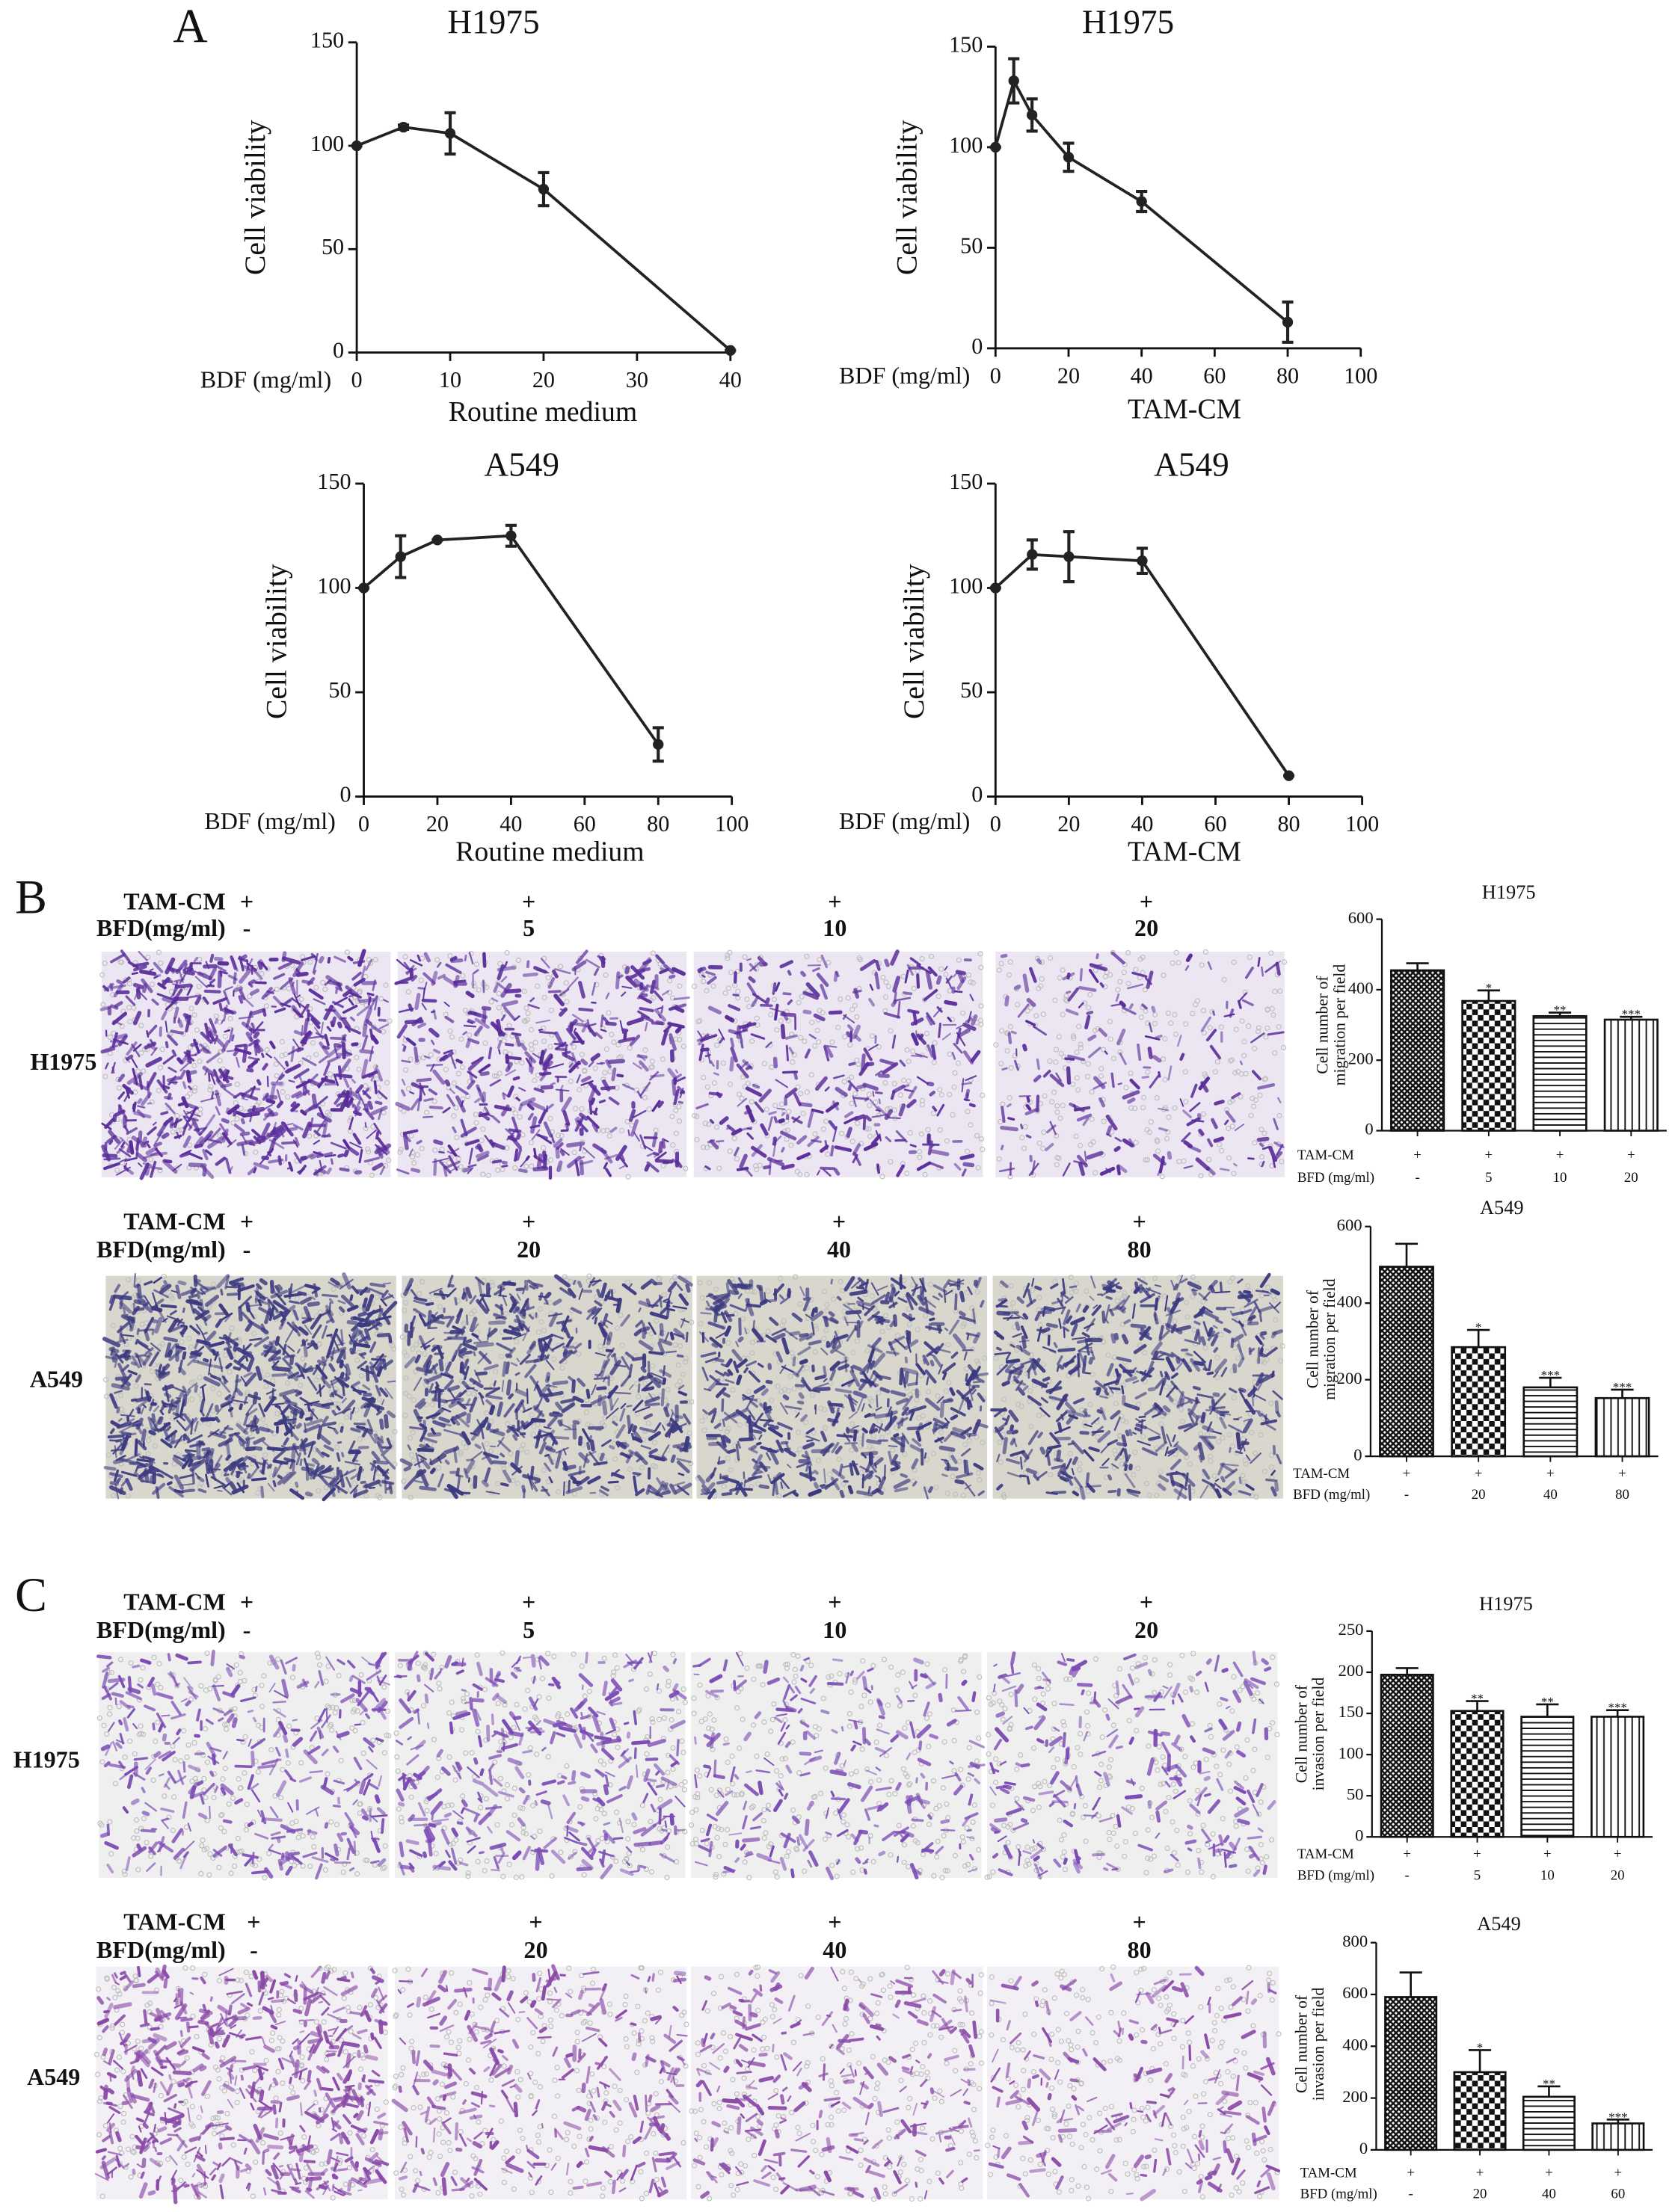  Describe the element at coordinates (1325, 1854) in the screenshot. I see `row-label: TAM-CM` at that location.